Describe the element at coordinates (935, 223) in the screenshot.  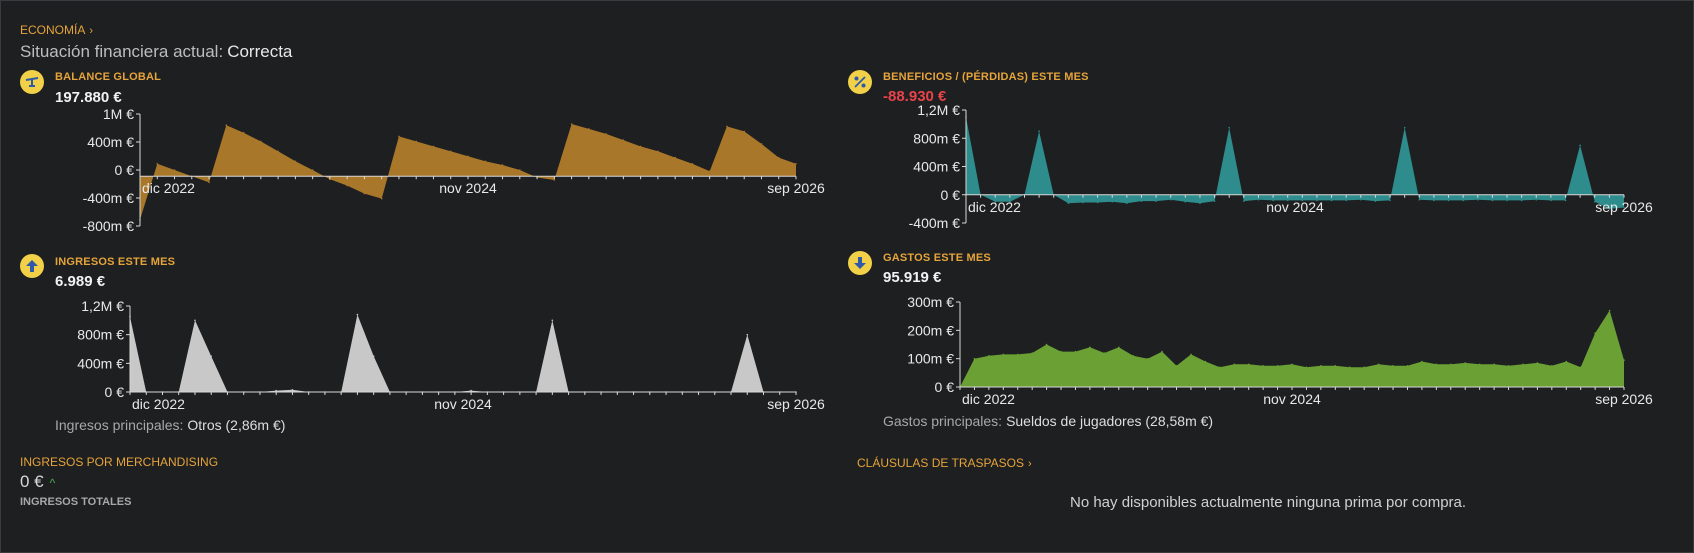
I see `profit-y-tick-label: -400m €` at that location.